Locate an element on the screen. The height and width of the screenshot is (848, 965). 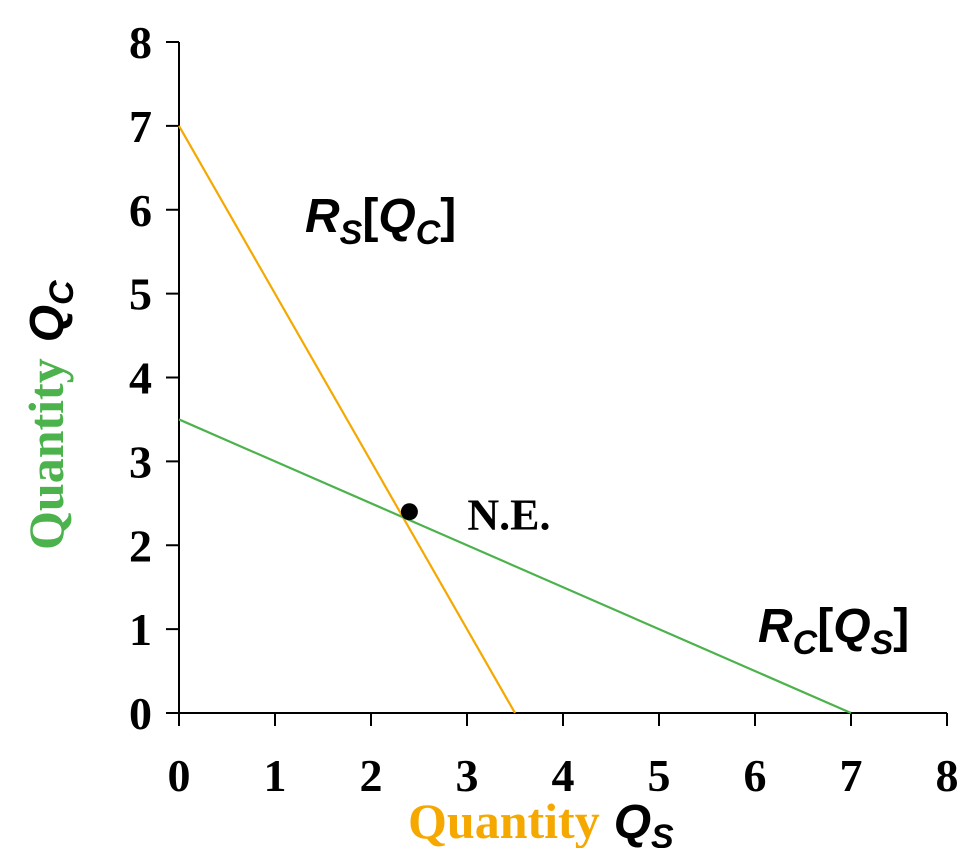
series-label-rs-arg-sub: C is located at coordinates (428, 233).